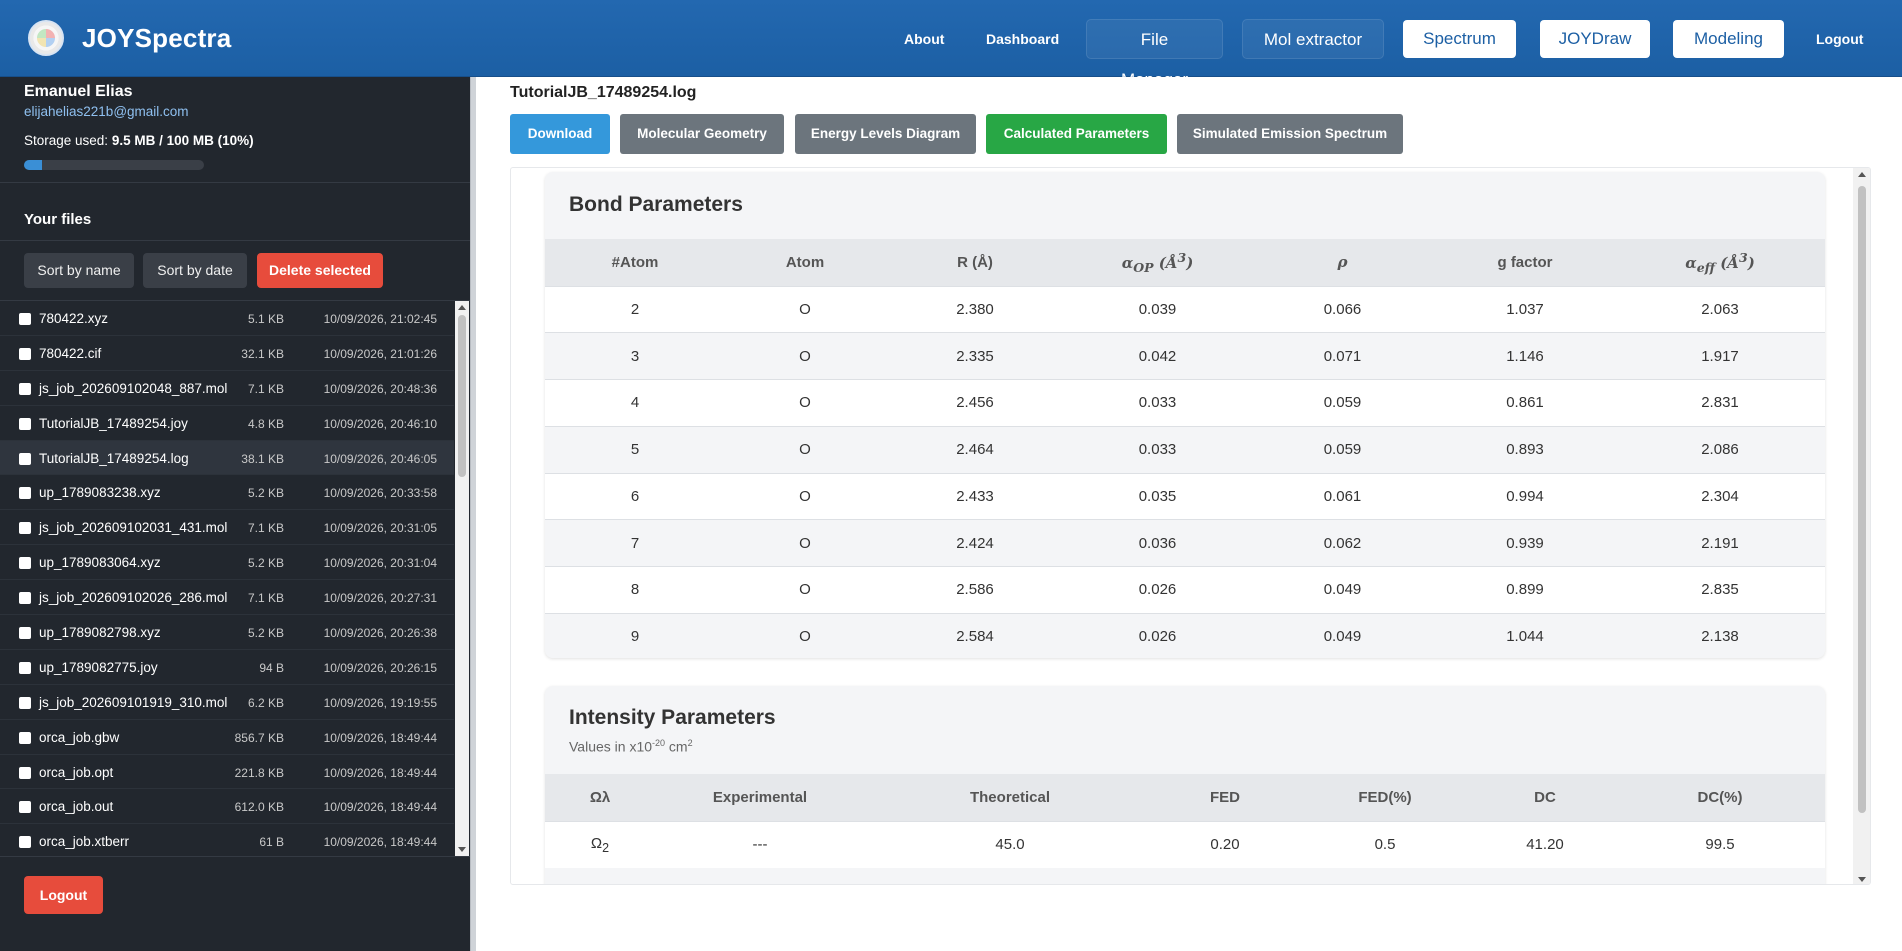 This screenshot has height=951, width=1902. Describe the element at coordinates (76, 772) in the screenshot. I see `file-name: orca_job.opt` at that location.